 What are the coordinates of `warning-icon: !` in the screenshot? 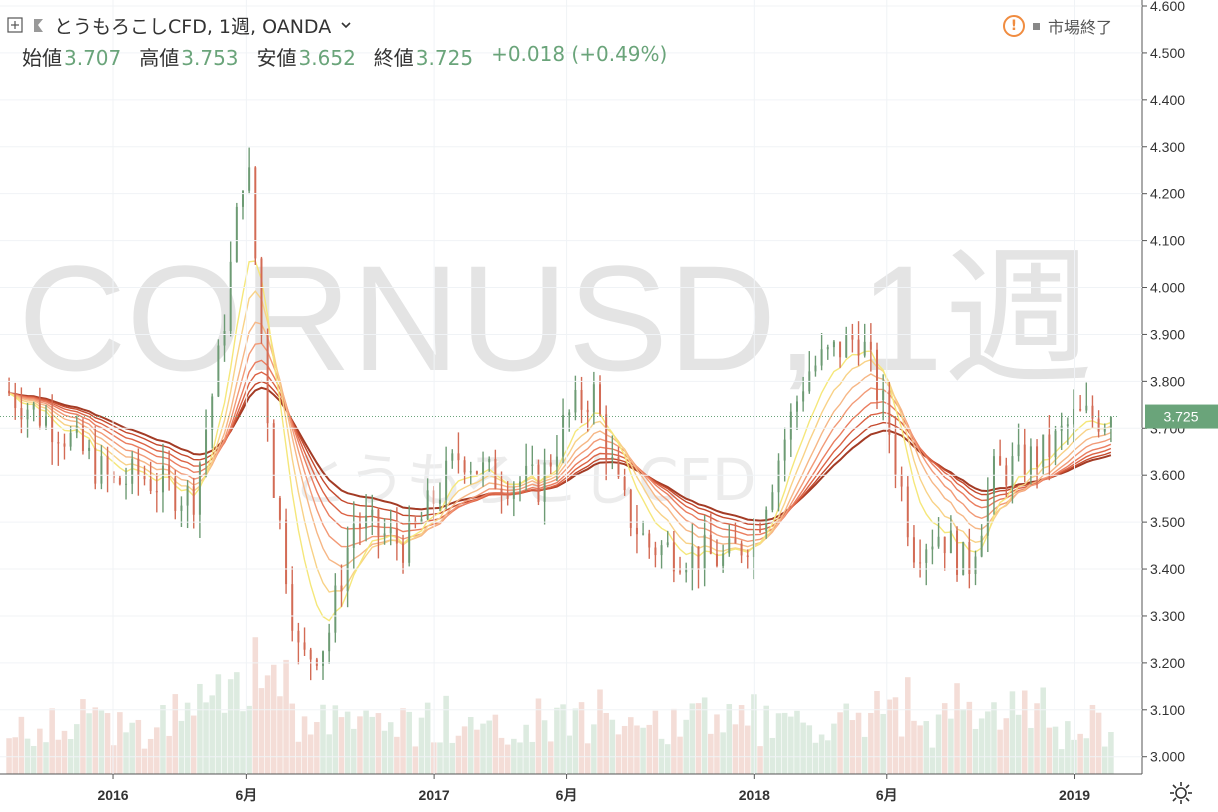 It's located at (1014, 26).